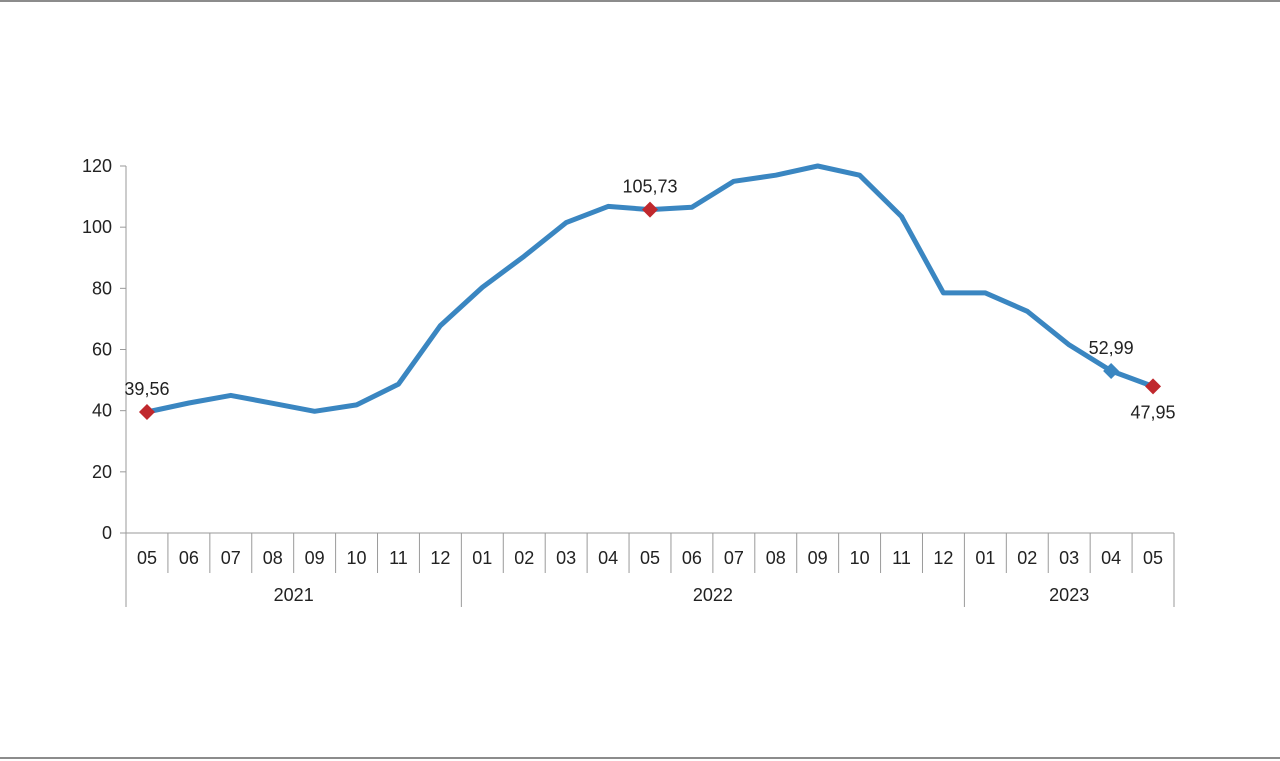  What do you see at coordinates (1069, 595) in the screenshot?
I see `x-year-label: 2023` at bounding box center [1069, 595].